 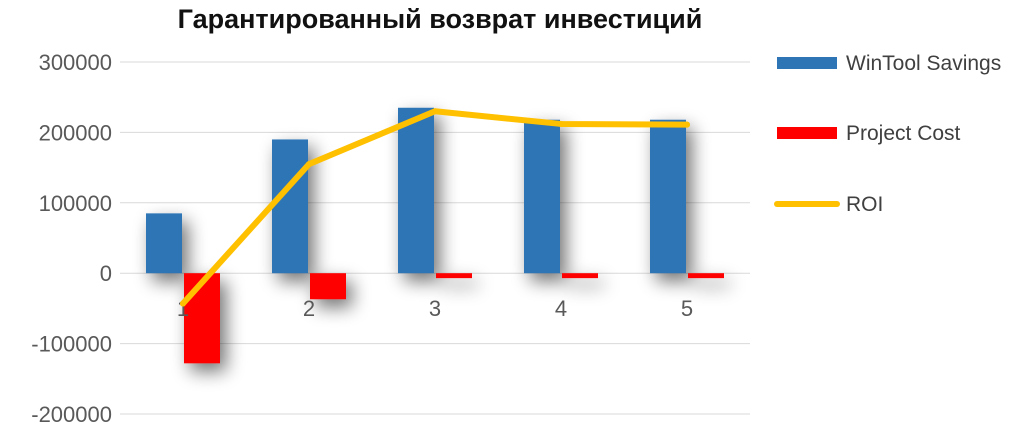 What do you see at coordinates (807, 63) in the screenshot?
I see `legend-swatch-wintool-savings` at bounding box center [807, 63].